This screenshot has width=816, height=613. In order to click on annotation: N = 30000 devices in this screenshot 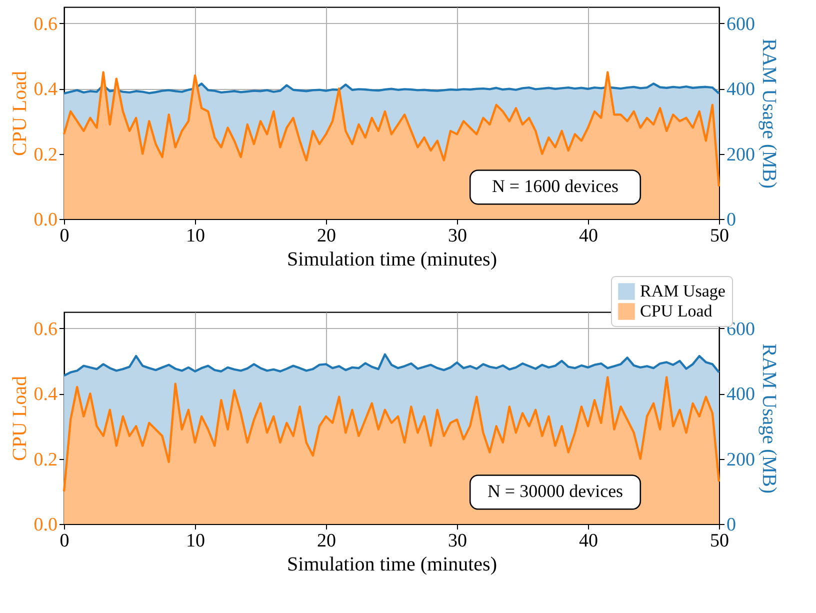, I will do `click(555, 491)`.